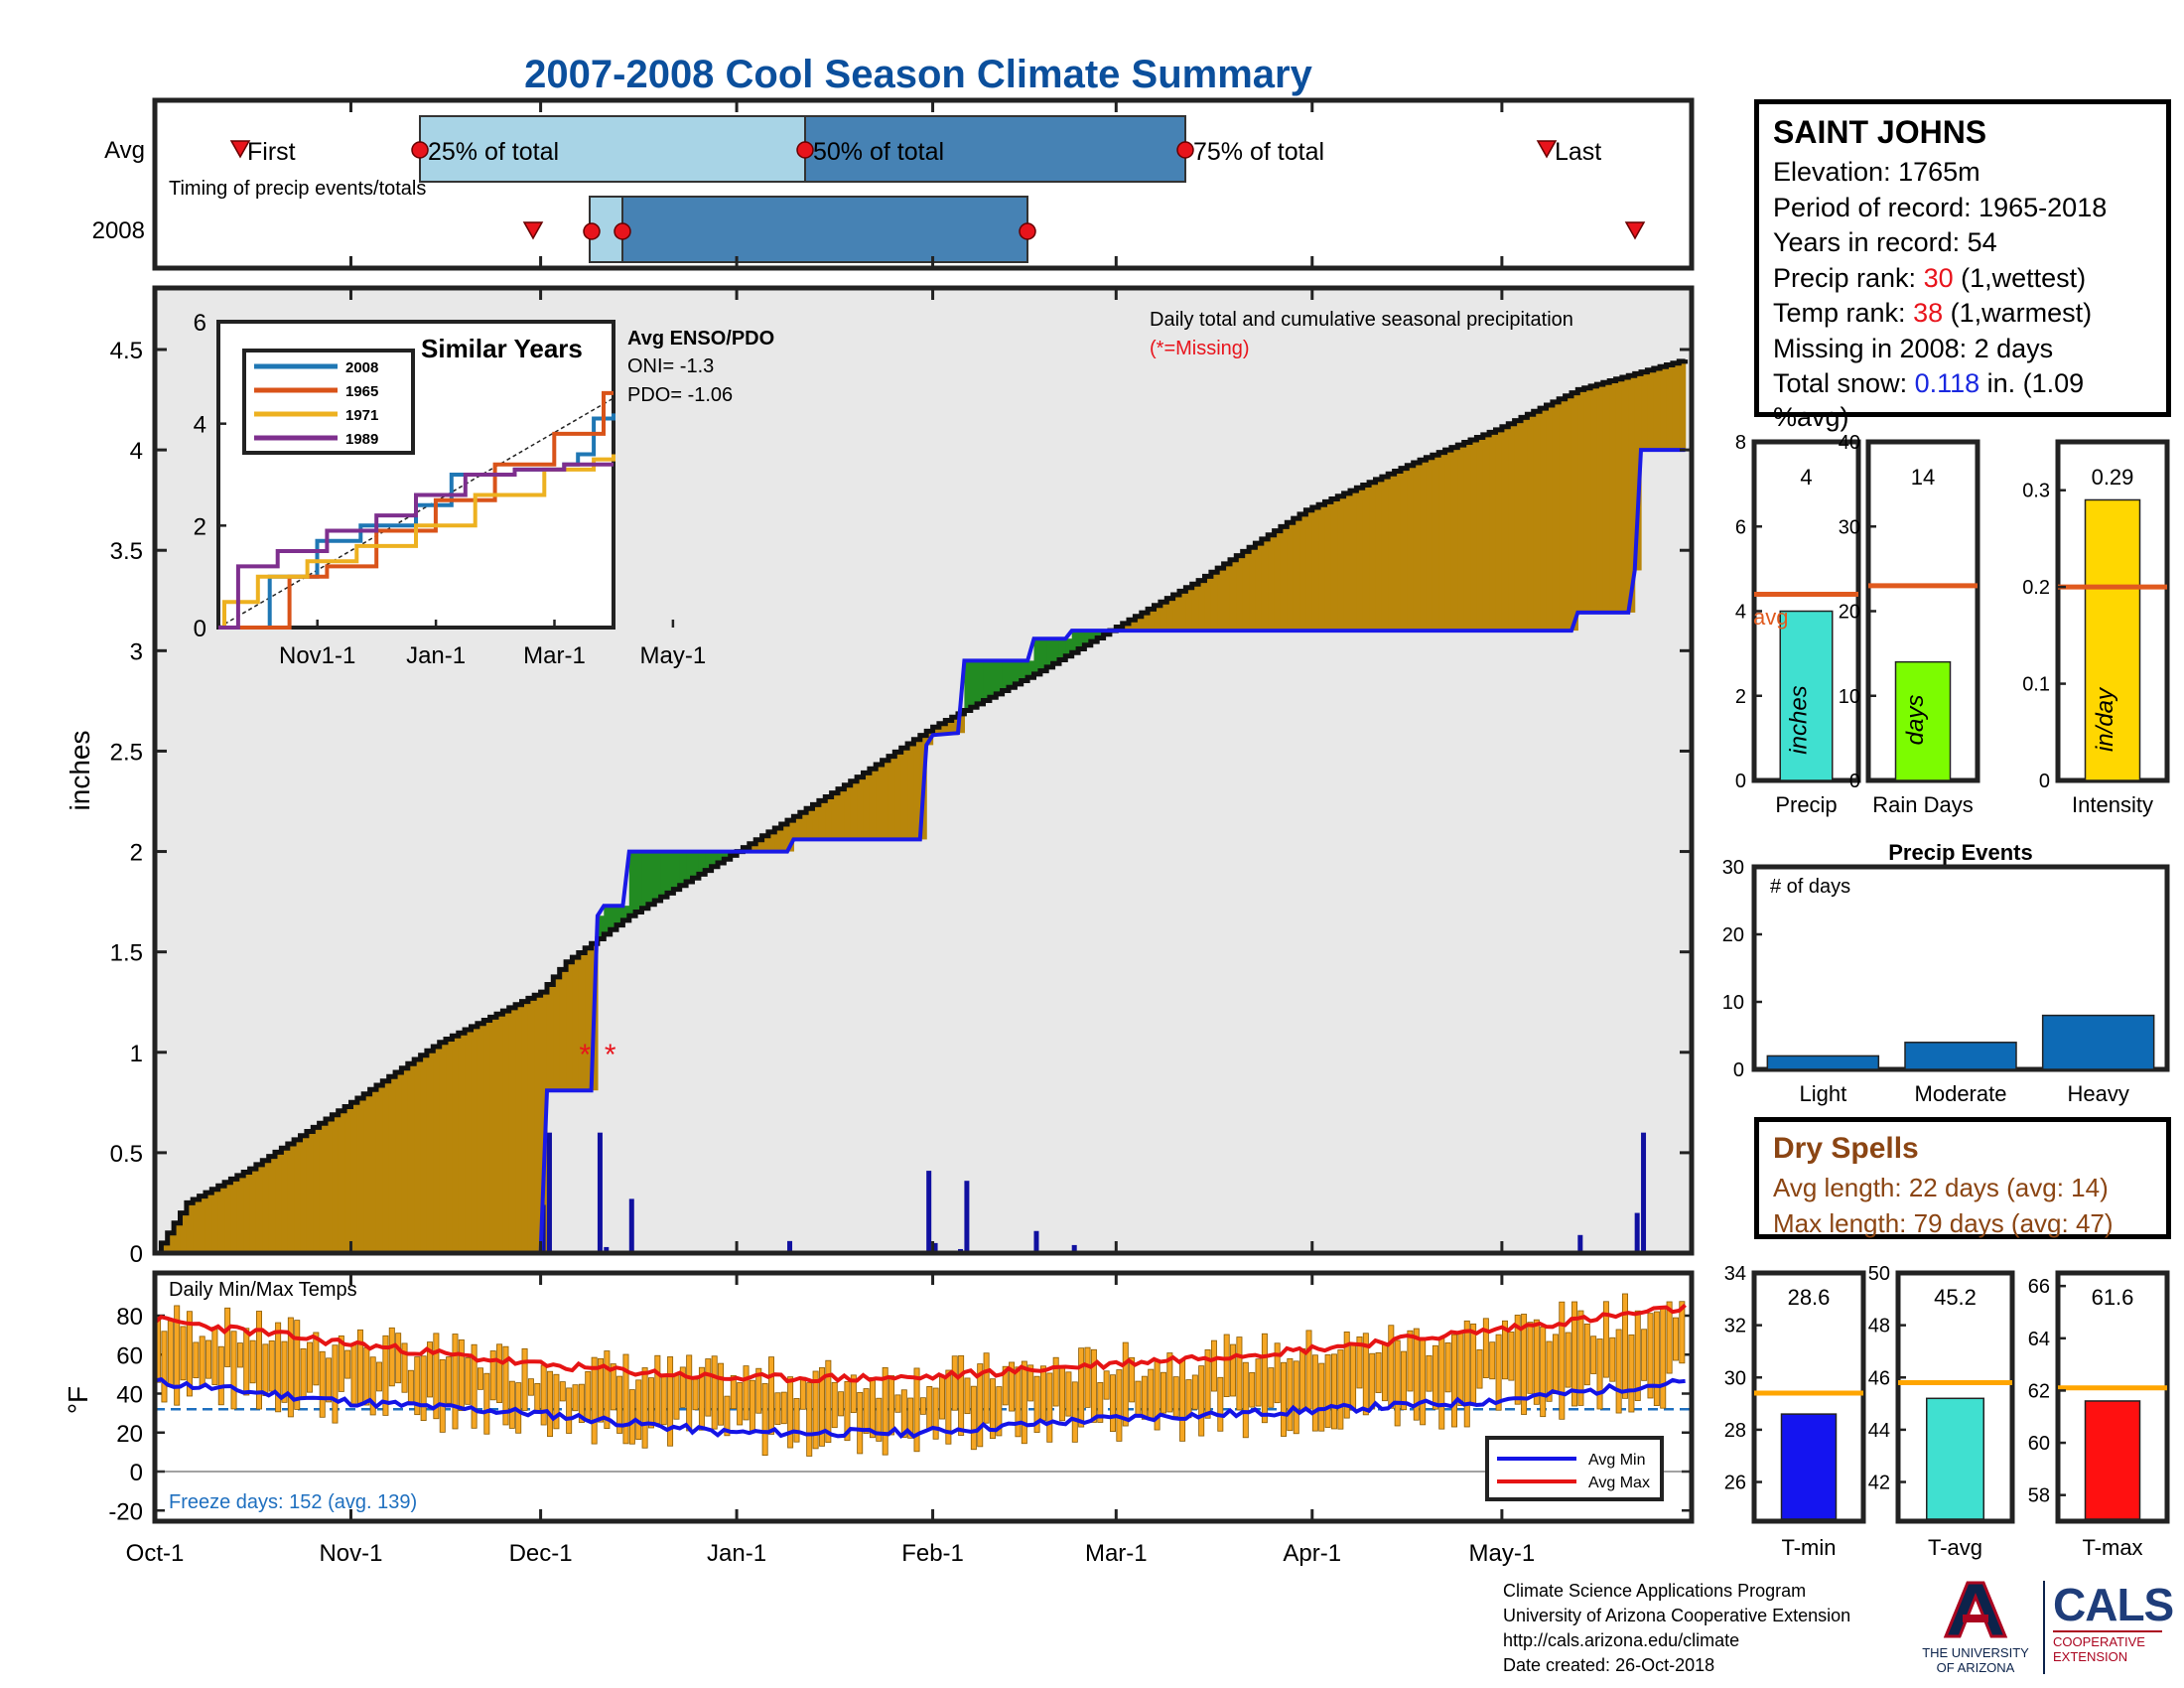 This screenshot has height=1688, width=2184. Describe the element at coordinates (1036, 1241) in the screenshot. I see `daily-precip-bar` at that location.